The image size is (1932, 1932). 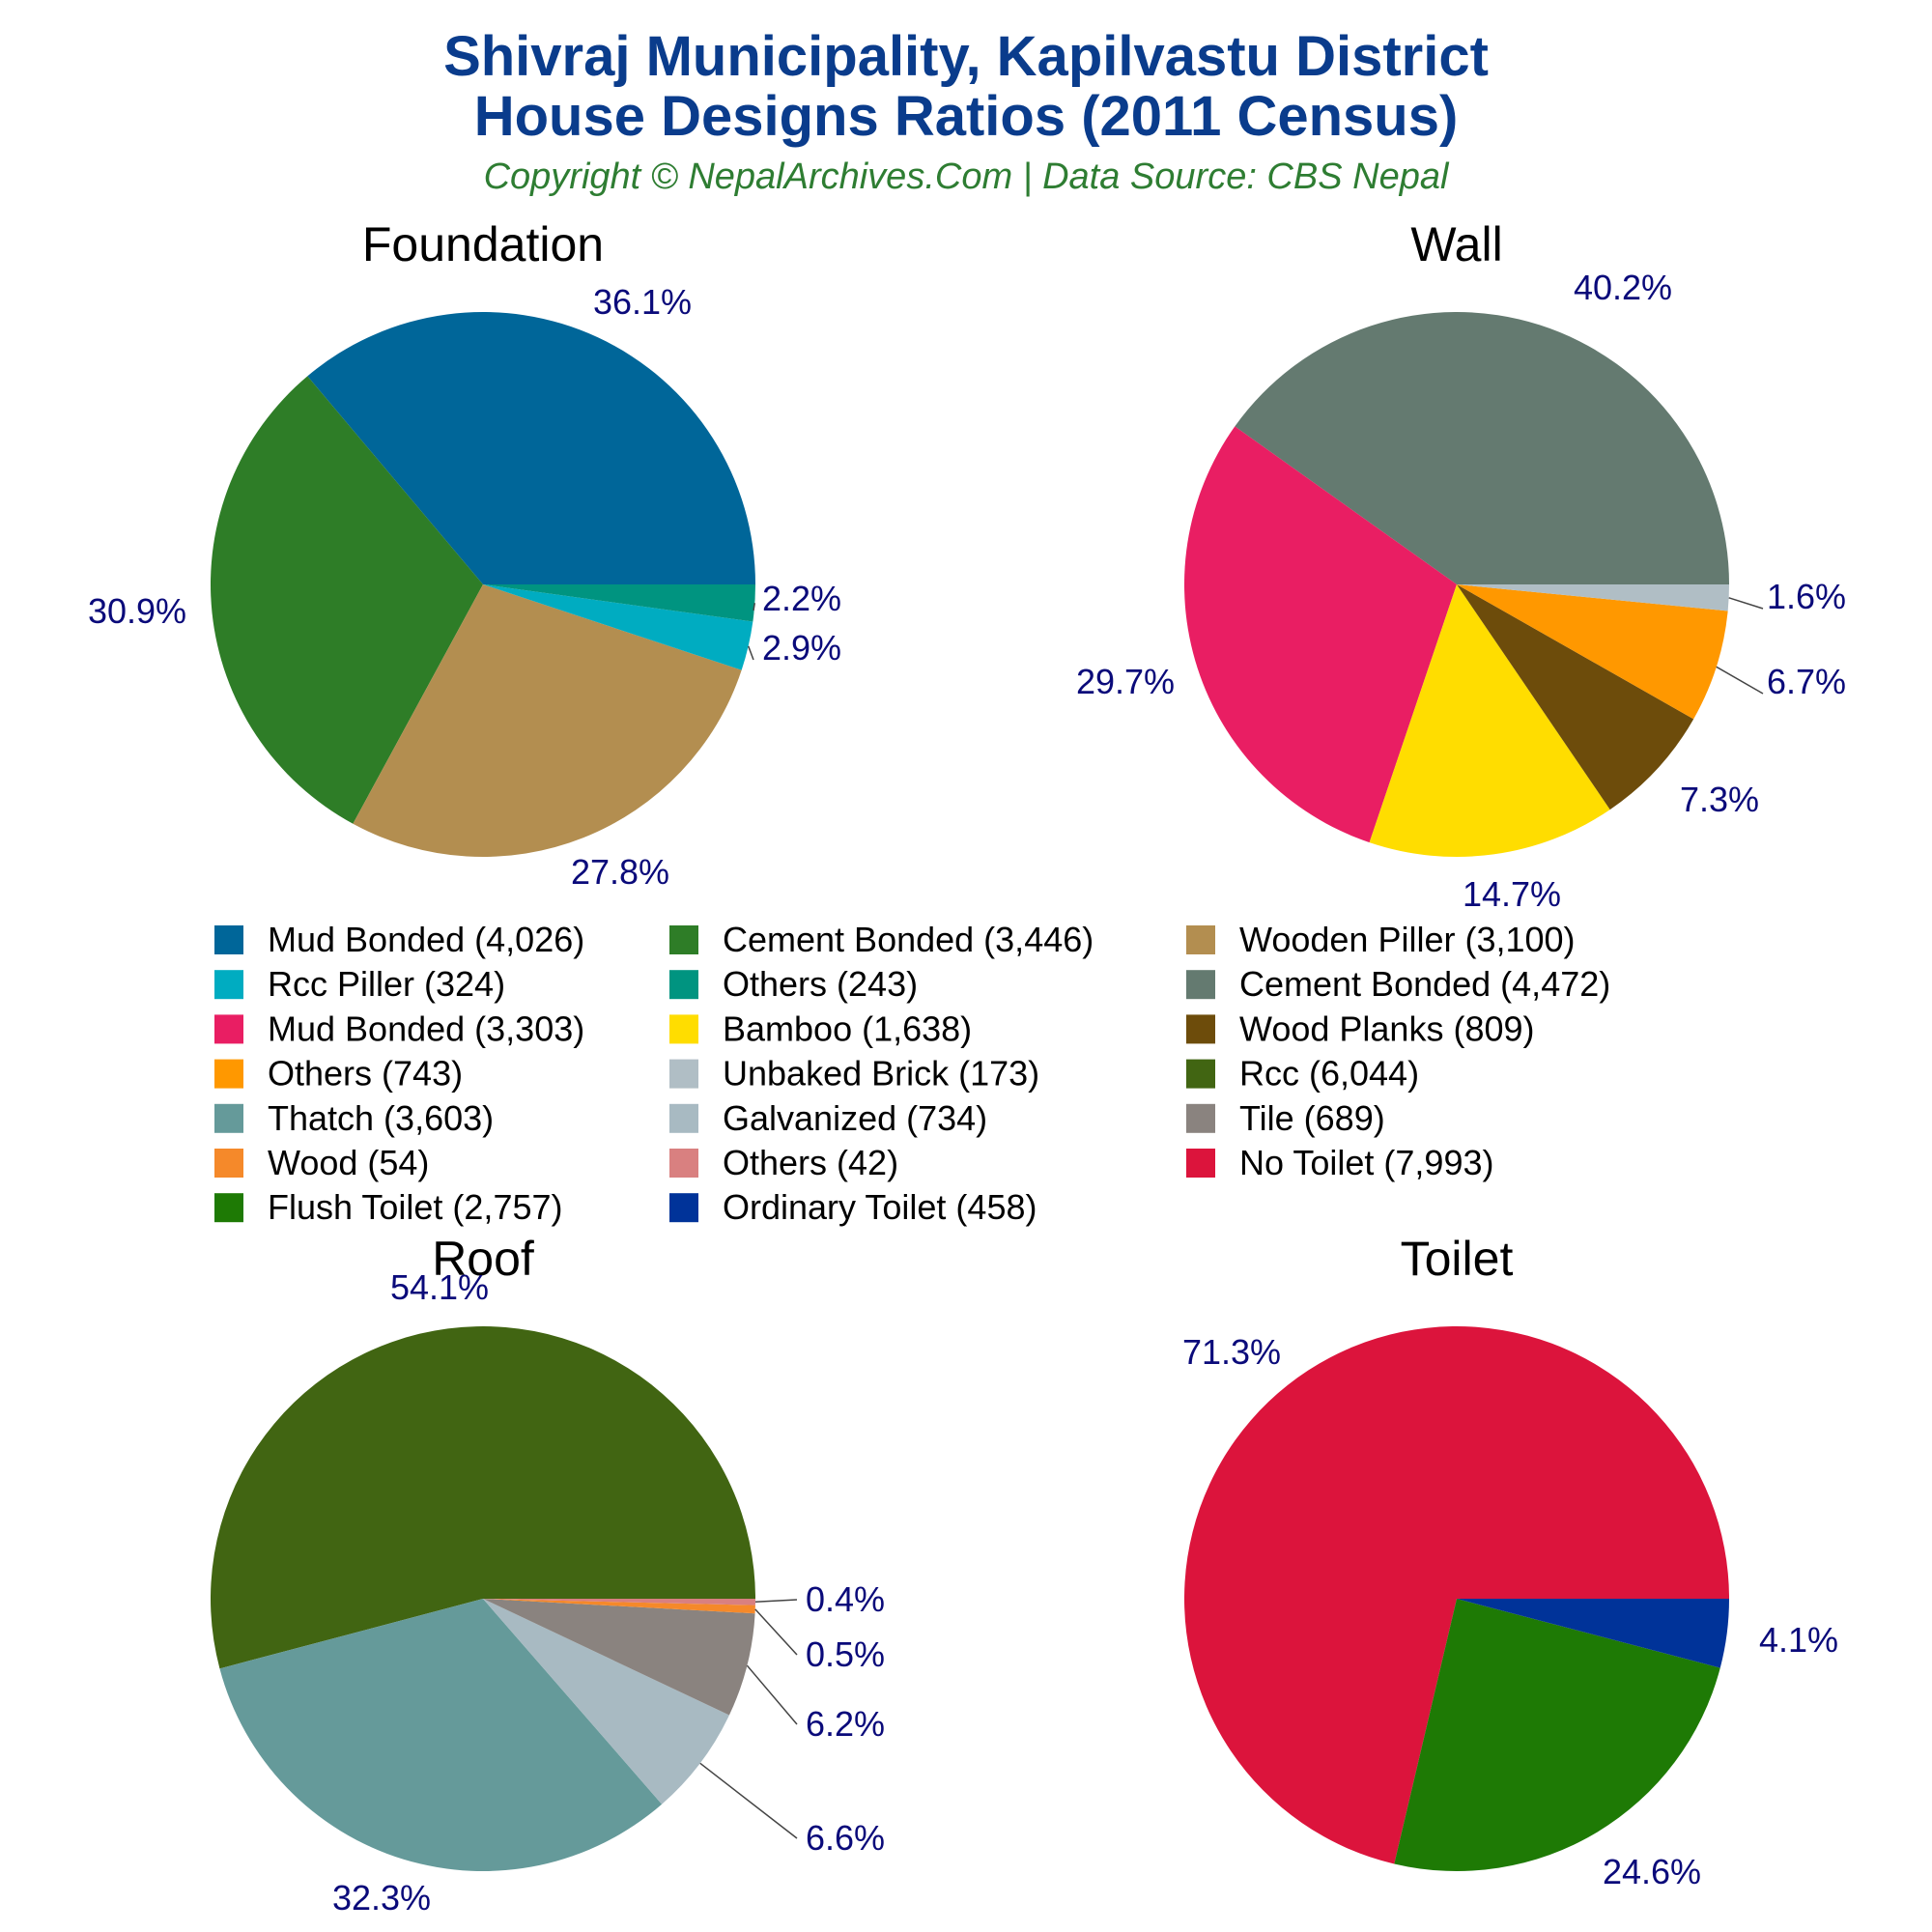 I want to click on legend-label: Ordinary Toilet (458), so click(x=880, y=1207).